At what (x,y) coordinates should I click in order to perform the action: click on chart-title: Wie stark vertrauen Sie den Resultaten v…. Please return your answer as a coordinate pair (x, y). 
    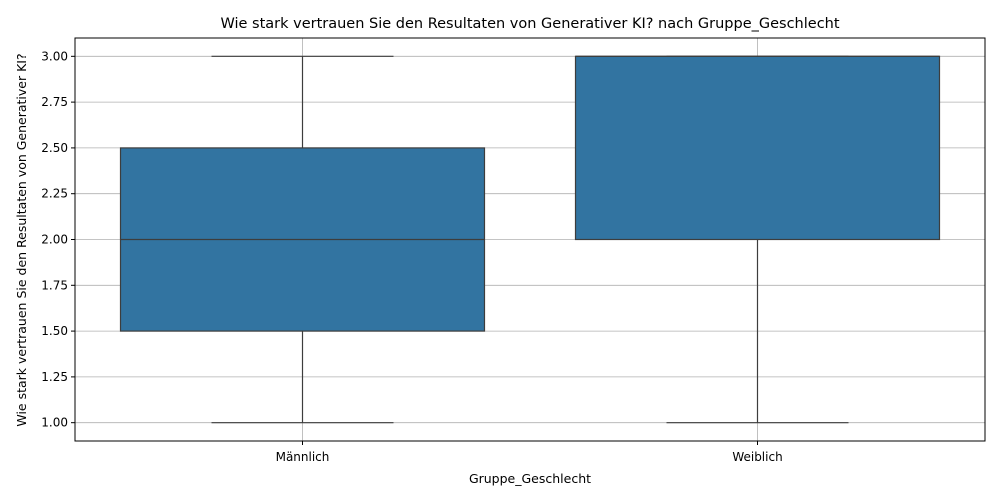
    Looking at the image, I should click on (529, 24).